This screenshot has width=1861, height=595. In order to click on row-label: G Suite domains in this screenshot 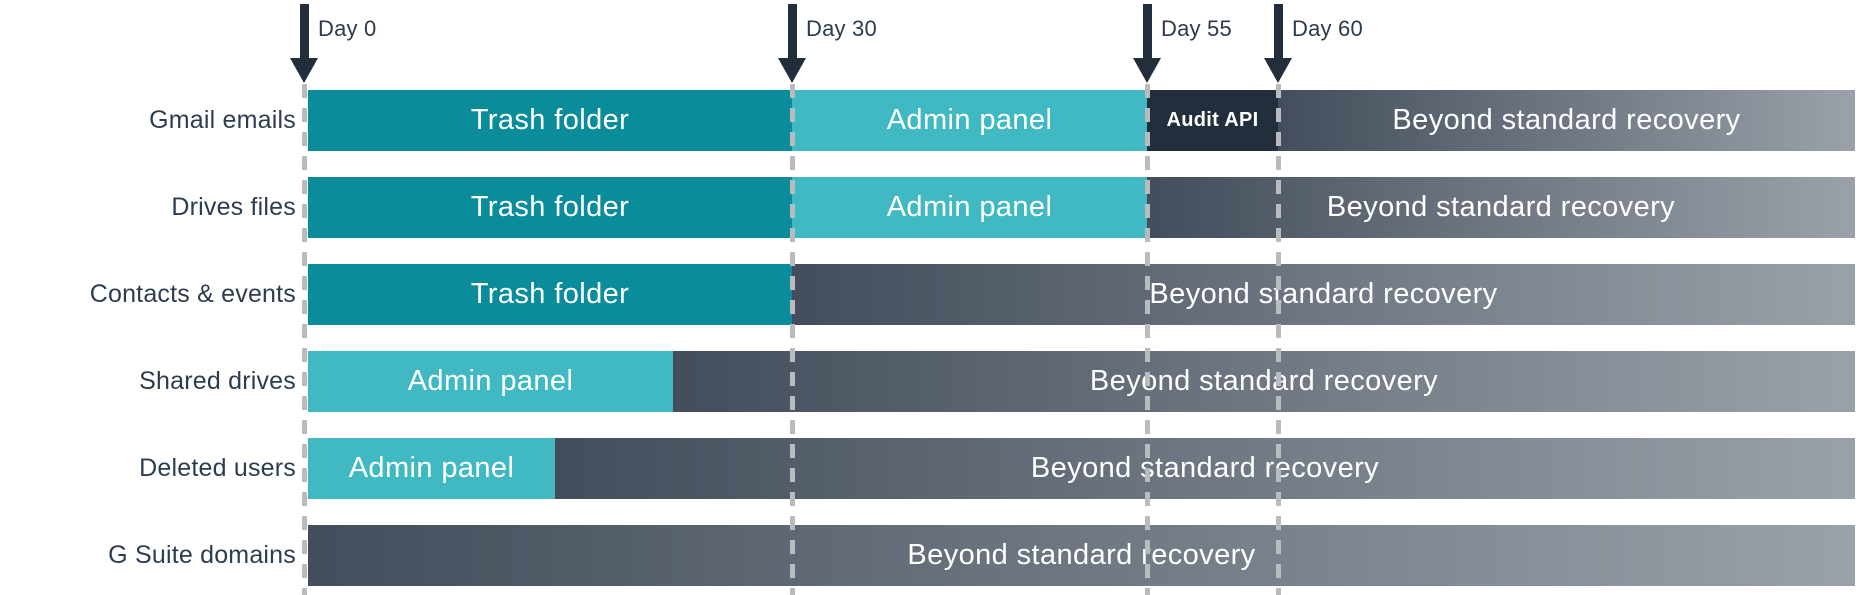, I will do `click(202, 555)`.